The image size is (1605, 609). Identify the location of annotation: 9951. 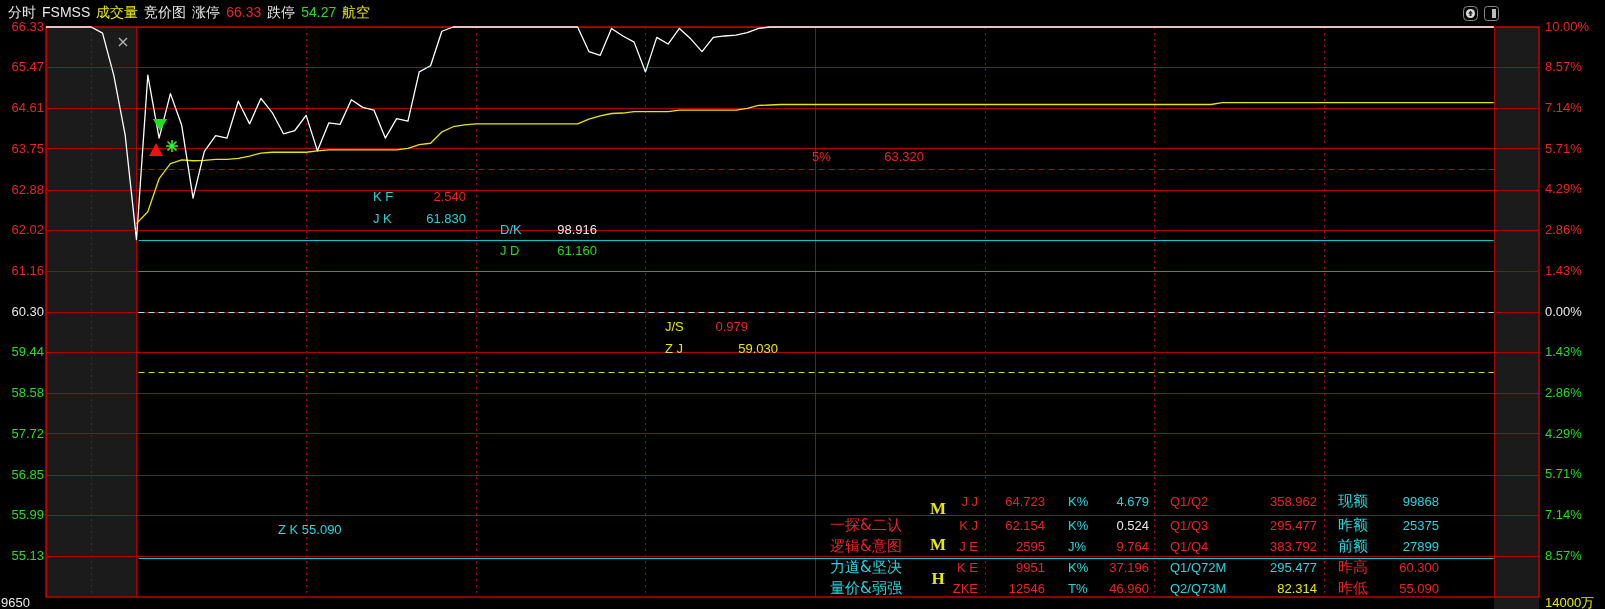
(1030, 567).